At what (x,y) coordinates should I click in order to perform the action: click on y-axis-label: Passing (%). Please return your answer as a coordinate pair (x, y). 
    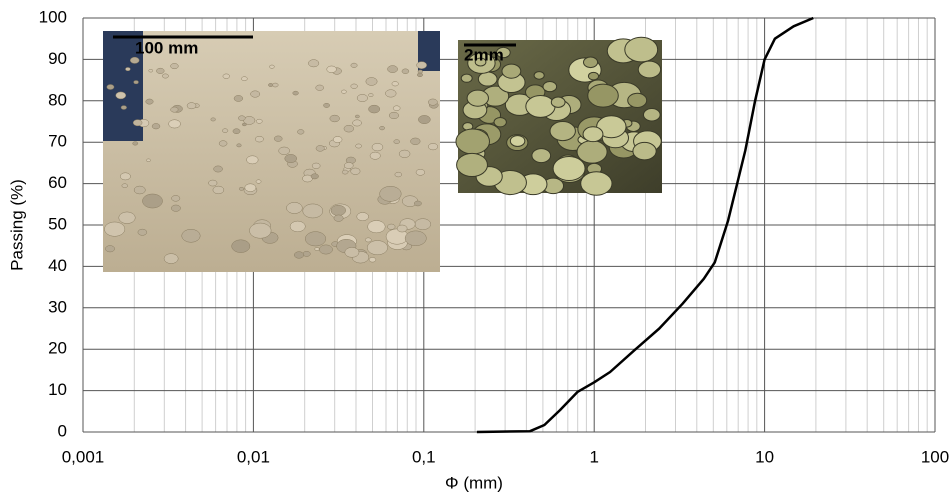
    Looking at the image, I should click on (16, 225).